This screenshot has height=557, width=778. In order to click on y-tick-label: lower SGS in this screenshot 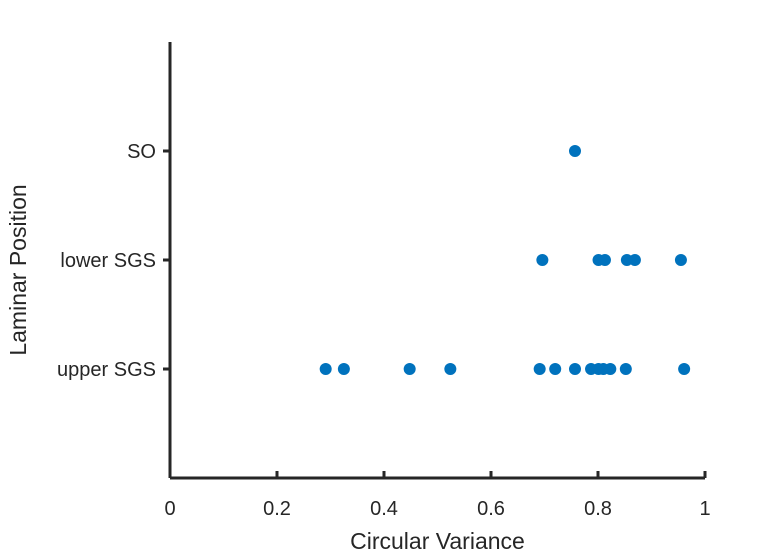, I will do `click(108, 261)`.